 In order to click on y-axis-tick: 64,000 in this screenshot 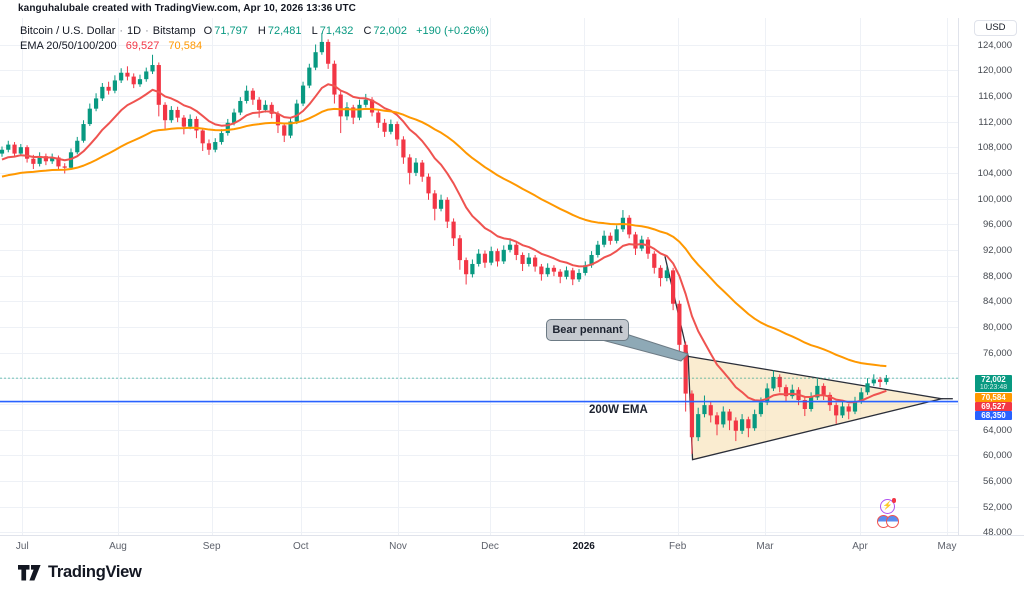, I will do `click(997, 430)`.